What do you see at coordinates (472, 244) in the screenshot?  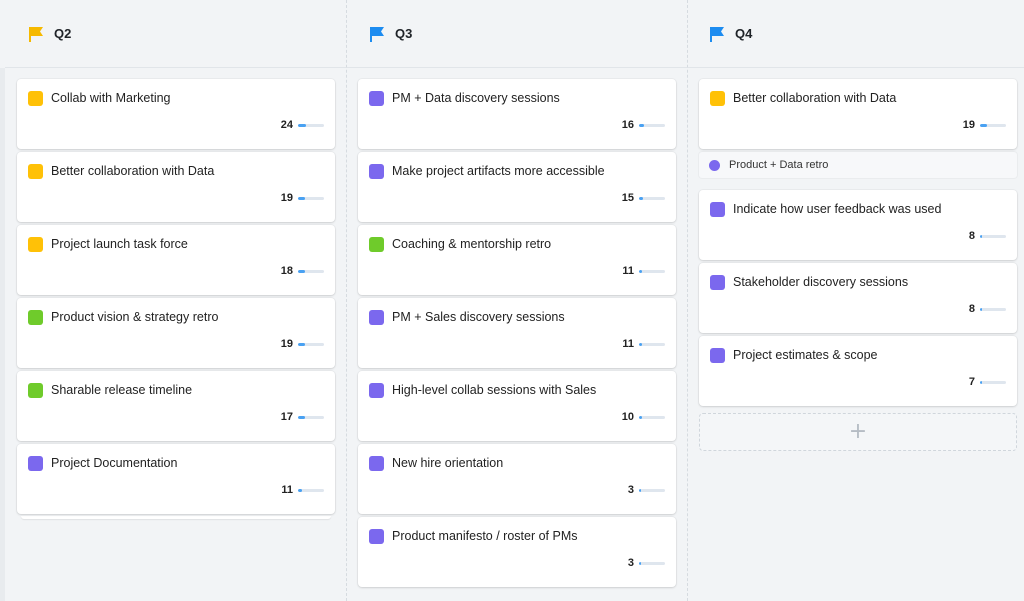 I see `card-title: Coaching & mentorship retro` at bounding box center [472, 244].